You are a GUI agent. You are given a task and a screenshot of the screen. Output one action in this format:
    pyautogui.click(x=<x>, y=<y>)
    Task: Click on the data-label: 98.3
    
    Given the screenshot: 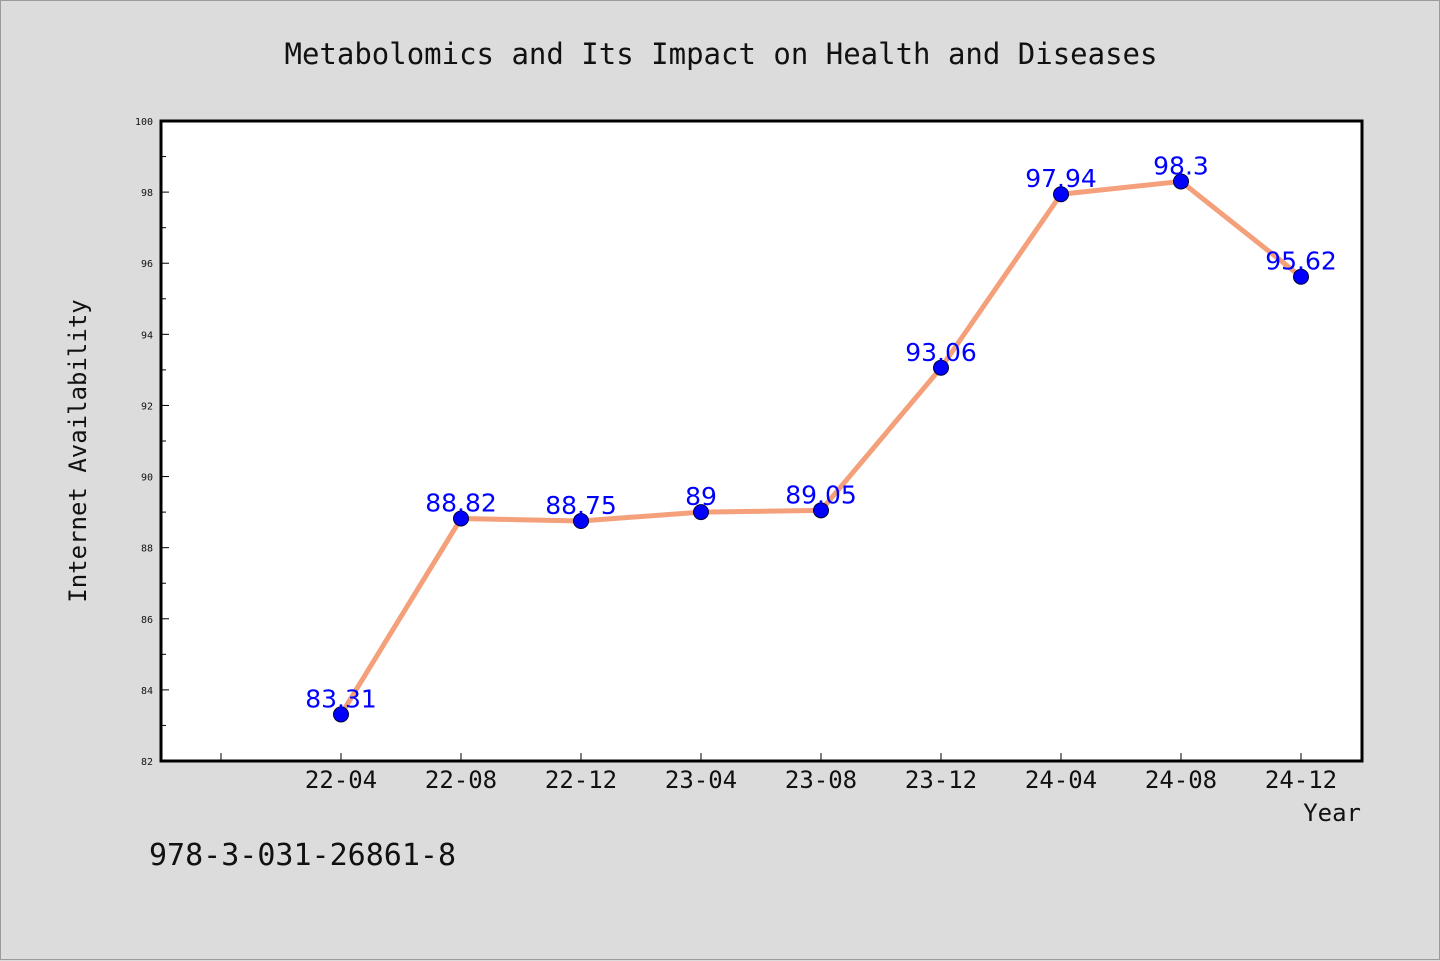 What is the action you would take?
    pyautogui.click(x=1181, y=165)
    